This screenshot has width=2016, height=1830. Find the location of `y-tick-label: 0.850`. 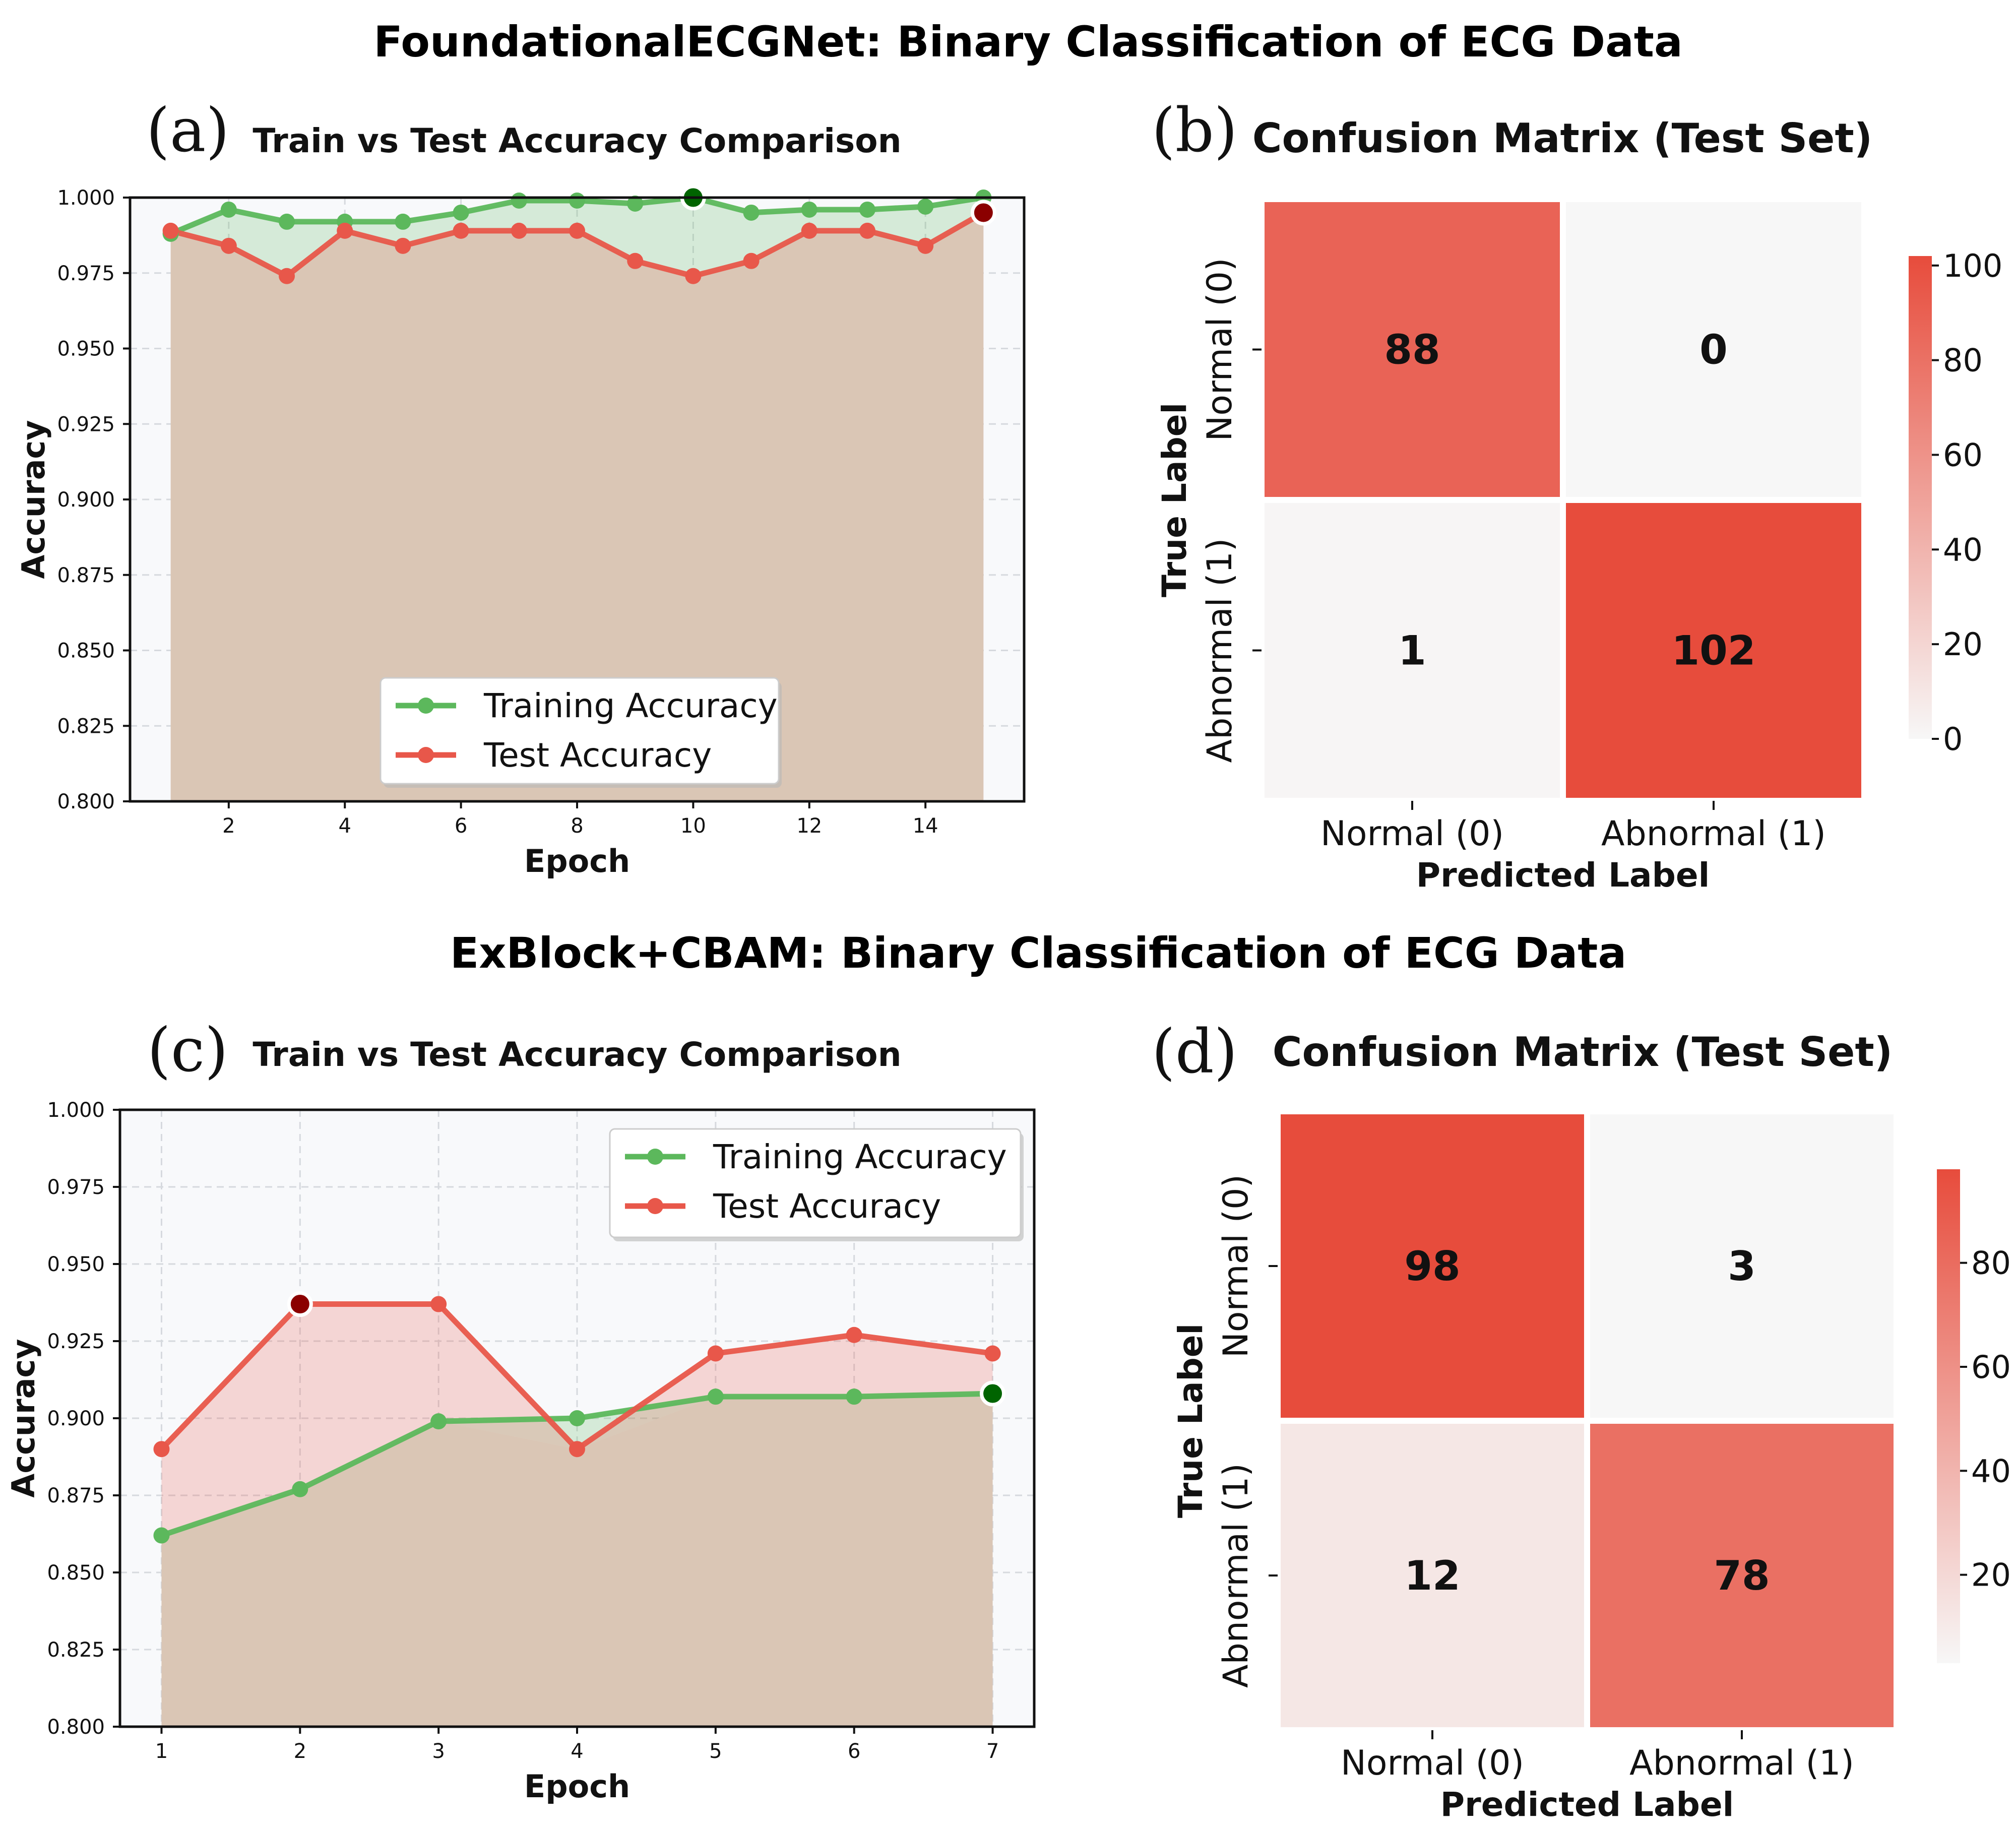

y-tick-label: 0.850 is located at coordinates (76, 1573).